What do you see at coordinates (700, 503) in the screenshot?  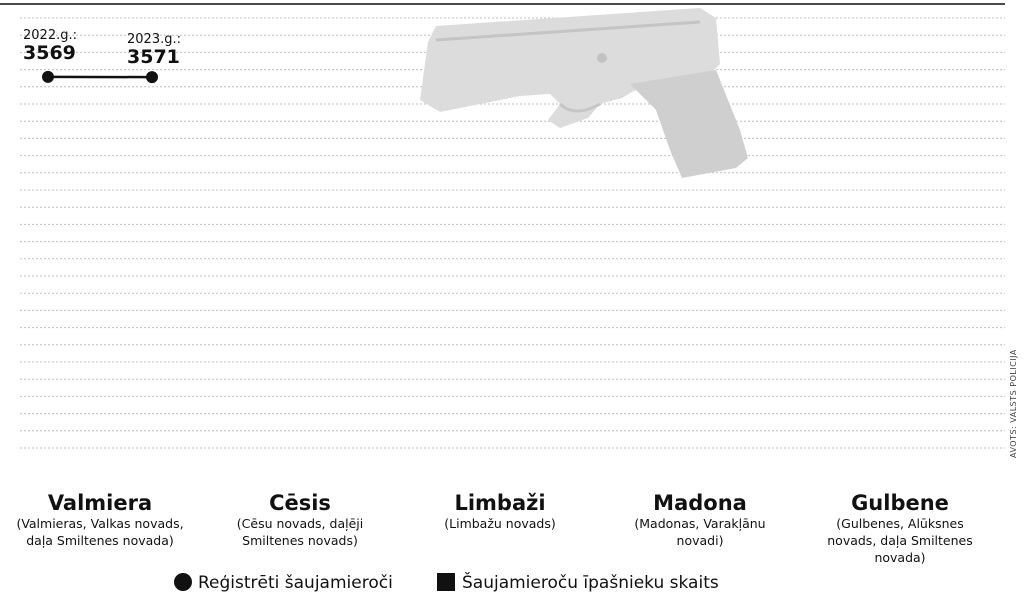 I see `region-name: Madona` at bounding box center [700, 503].